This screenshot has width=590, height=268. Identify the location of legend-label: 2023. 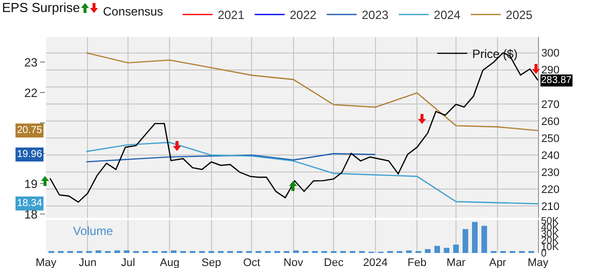
(375, 15).